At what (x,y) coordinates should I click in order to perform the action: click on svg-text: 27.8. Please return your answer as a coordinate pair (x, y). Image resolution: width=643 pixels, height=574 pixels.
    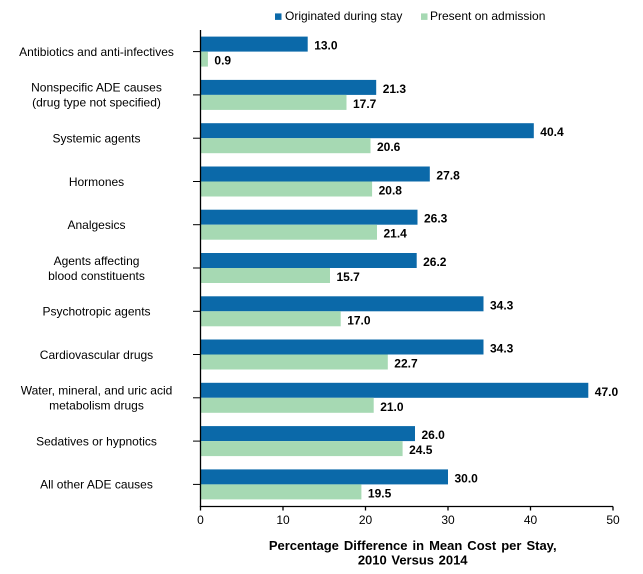
    Looking at the image, I should click on (448, 176).